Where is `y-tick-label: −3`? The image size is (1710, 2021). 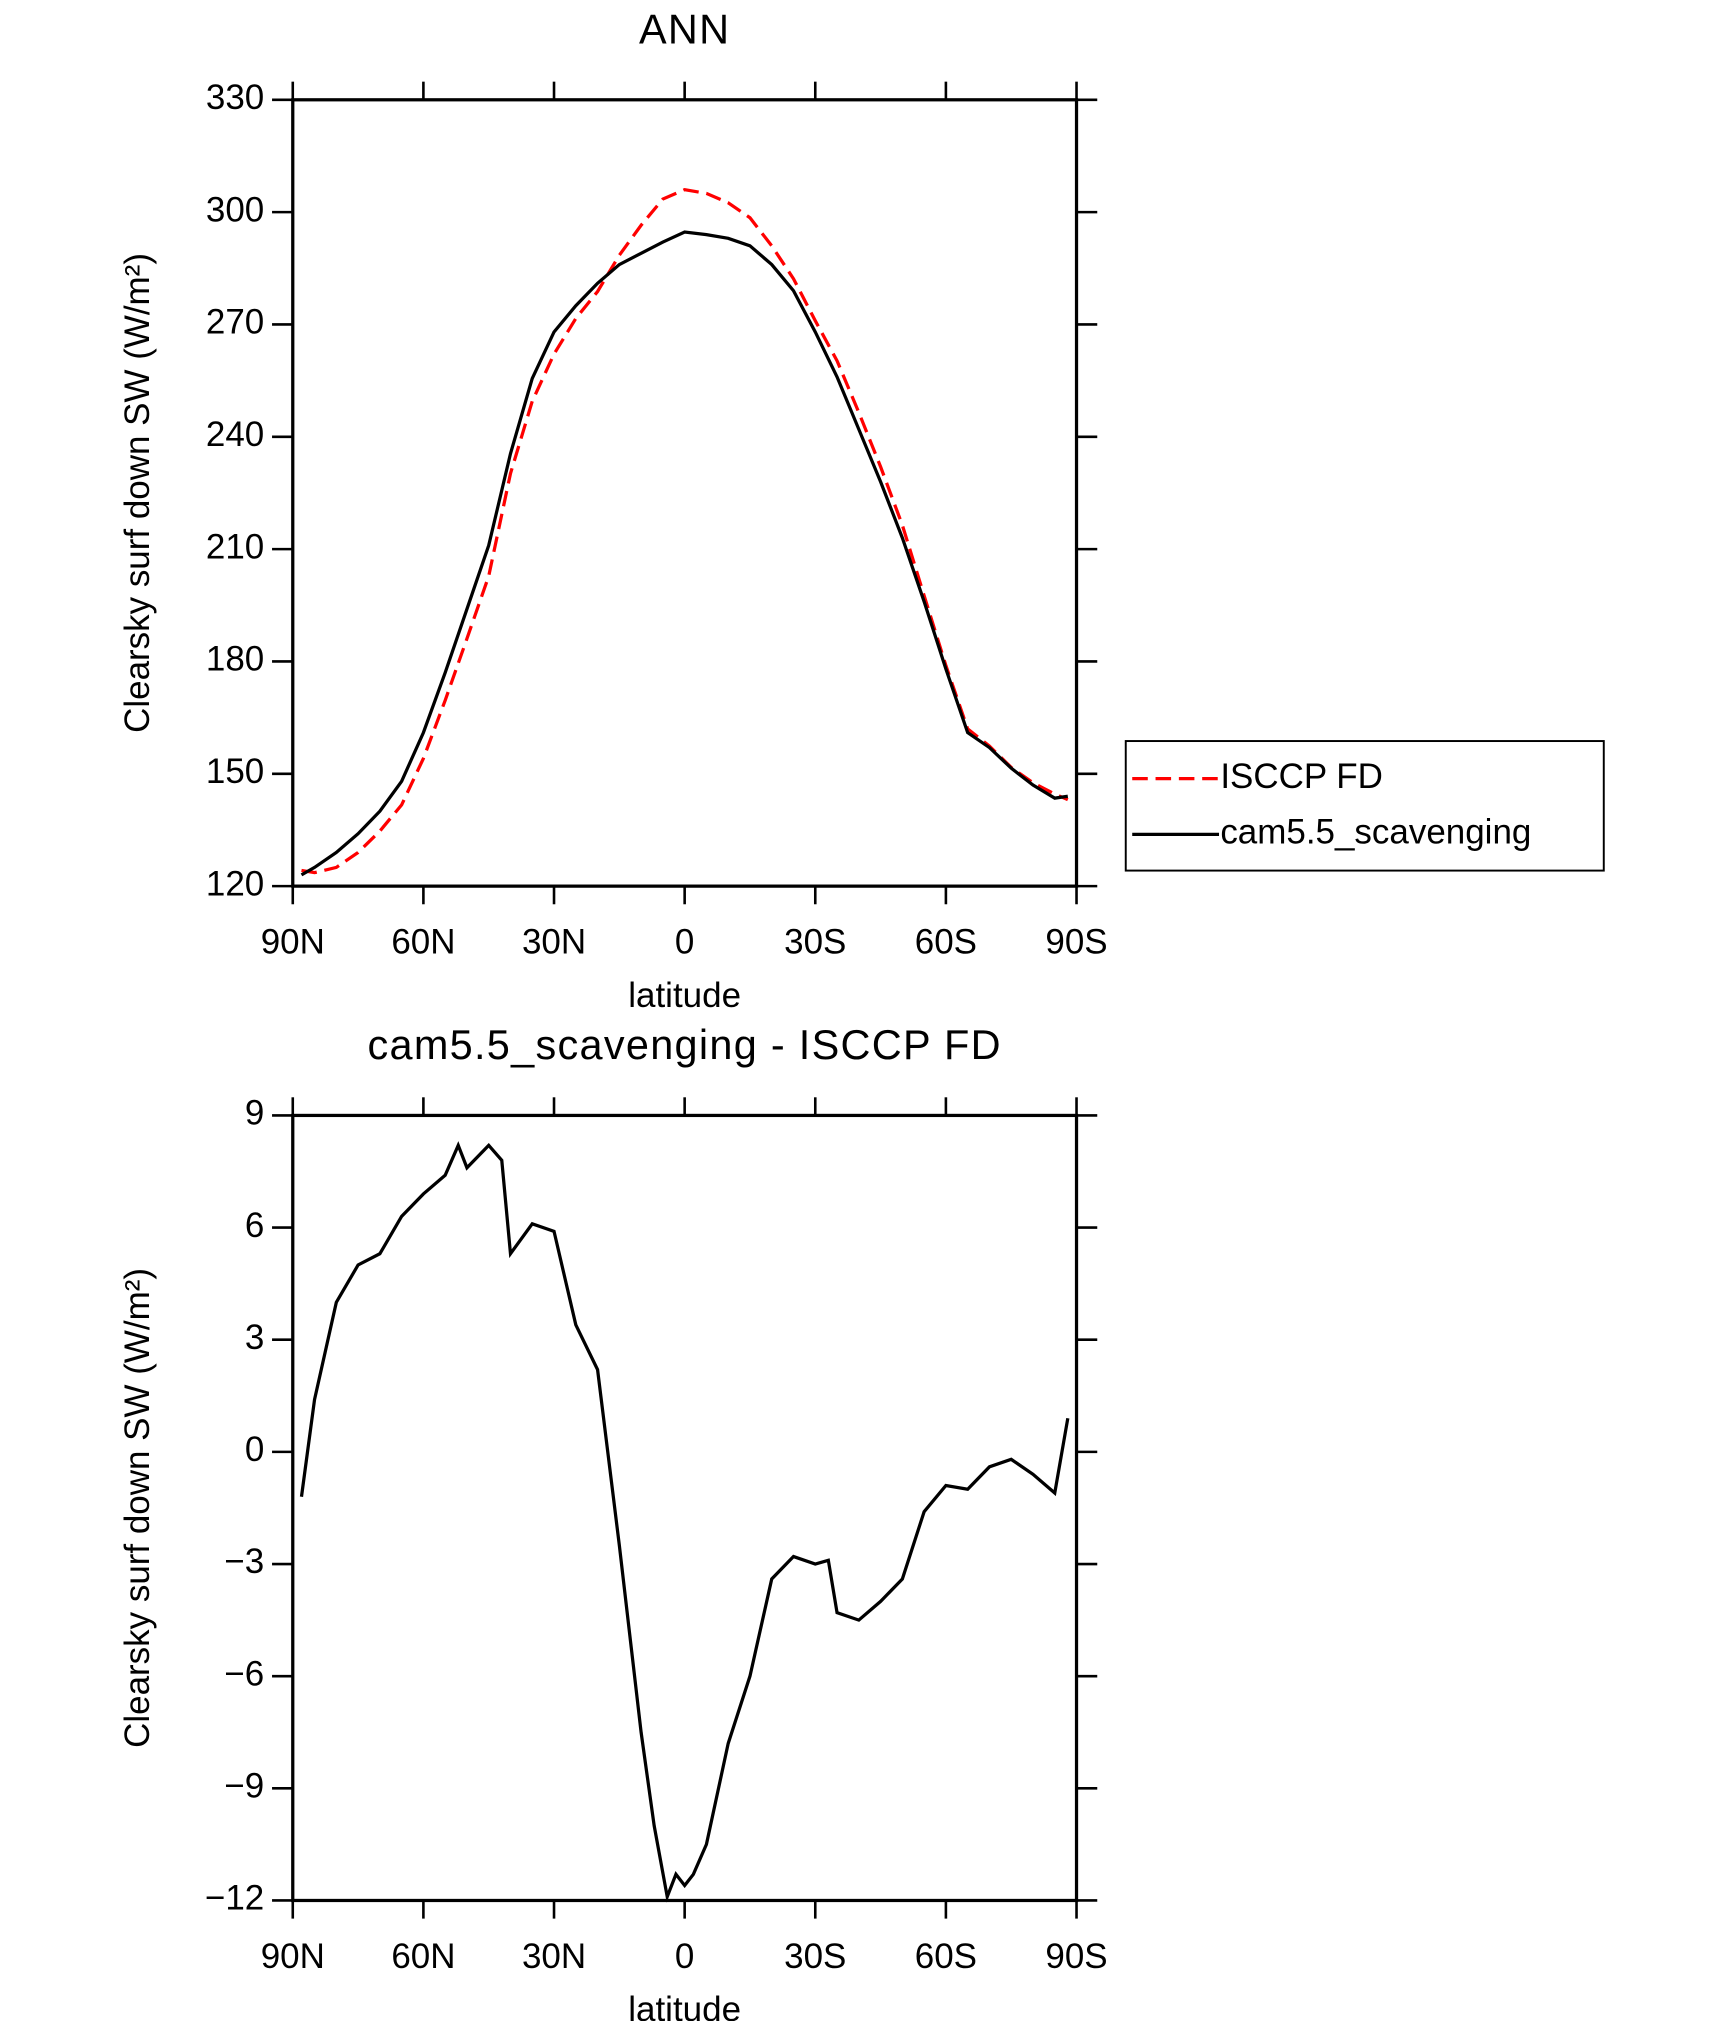
y-tick-label: −3 is located at coordinates (244, 1561).